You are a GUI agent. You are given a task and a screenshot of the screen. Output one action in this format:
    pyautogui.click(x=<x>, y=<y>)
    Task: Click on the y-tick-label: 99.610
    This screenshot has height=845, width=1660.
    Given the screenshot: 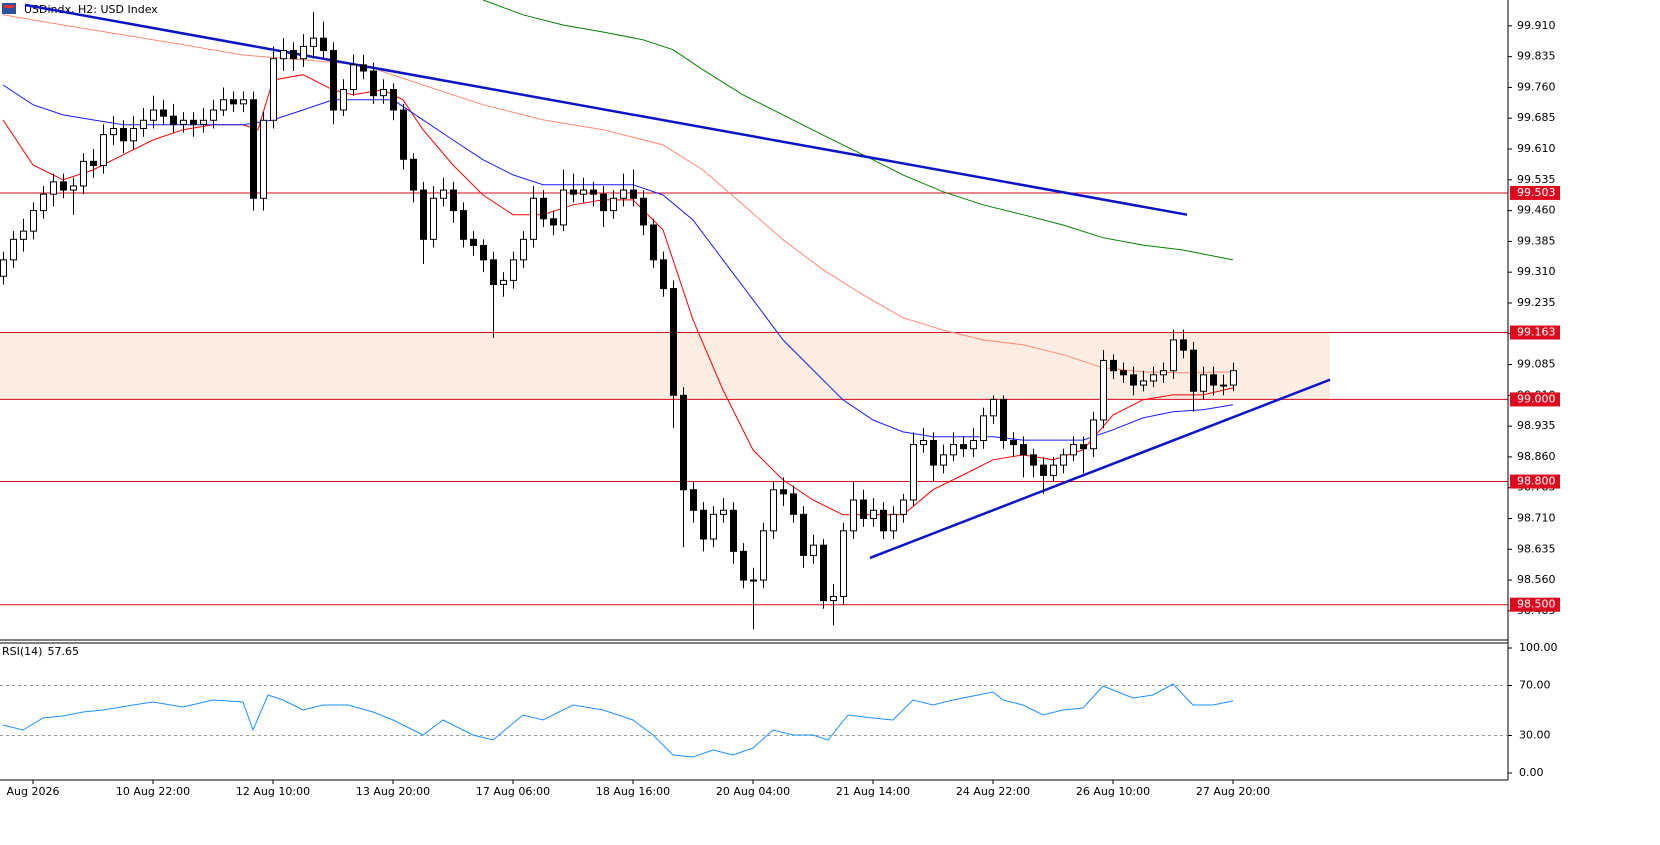 What is the action you would take?
    pyautogui.click(x=1536, y=148)
    